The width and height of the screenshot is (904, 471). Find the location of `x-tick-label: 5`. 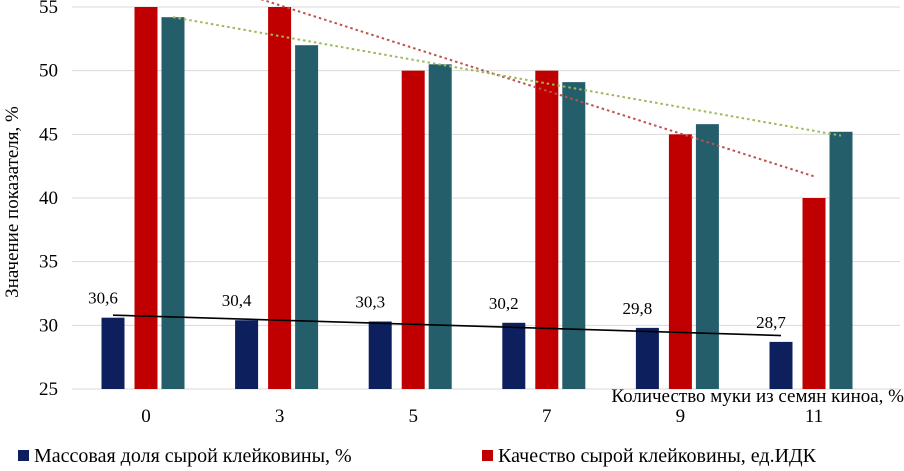

x-tick-label: 5 is located at coordinates (413, 416).